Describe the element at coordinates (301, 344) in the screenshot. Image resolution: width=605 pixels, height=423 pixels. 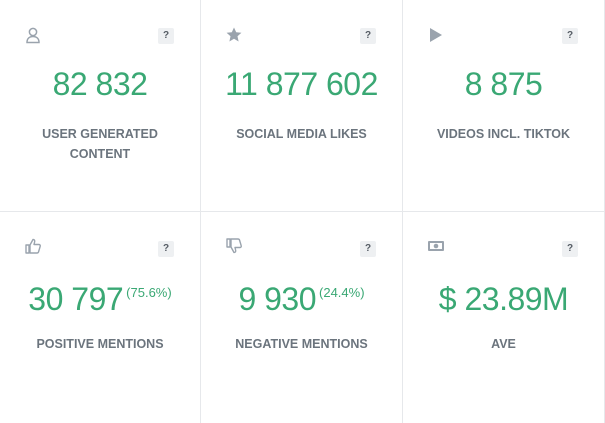
I see `metric-label: NEGATIVE MENTIONS` at that location.